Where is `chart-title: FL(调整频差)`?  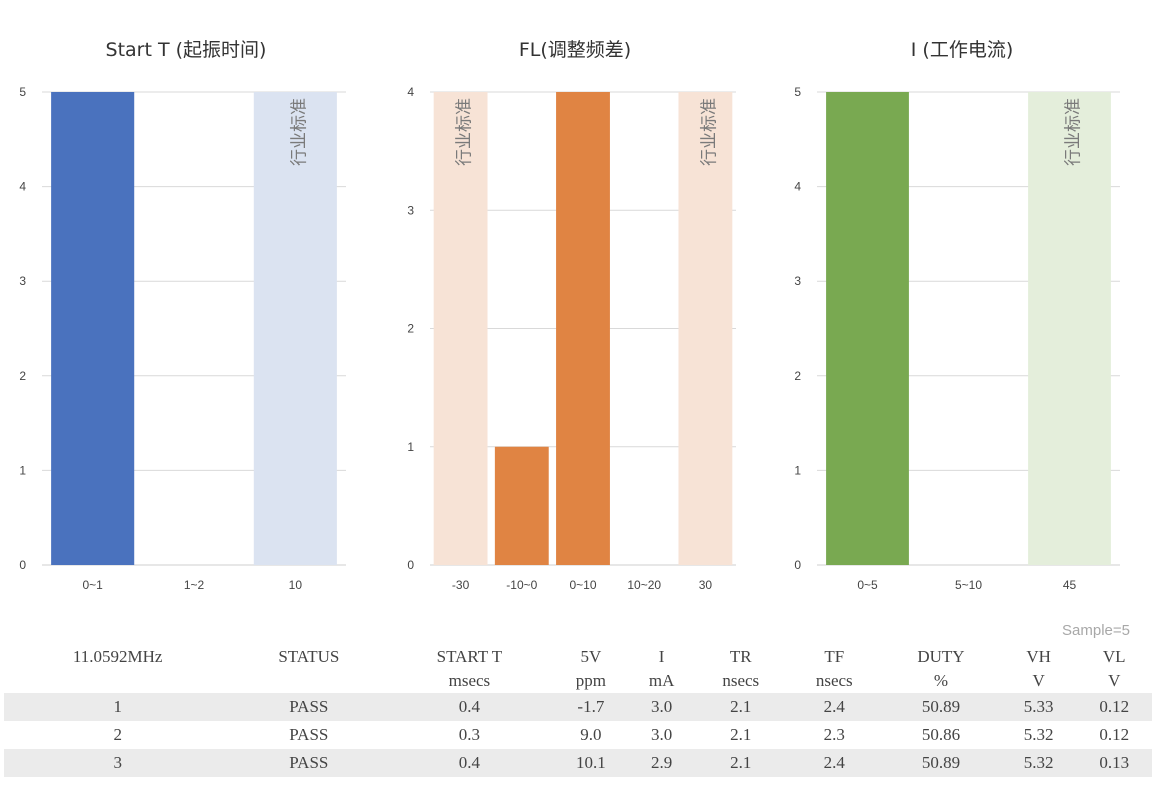 chart-title: FL(调整频差) is located at coordinates (575, 50).